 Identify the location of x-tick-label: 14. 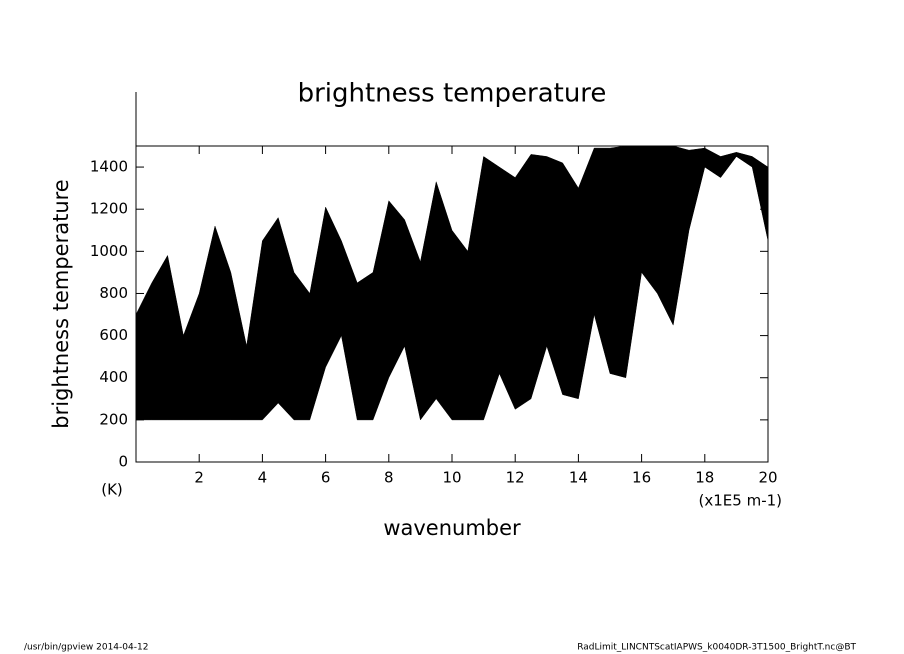
(578, 478).